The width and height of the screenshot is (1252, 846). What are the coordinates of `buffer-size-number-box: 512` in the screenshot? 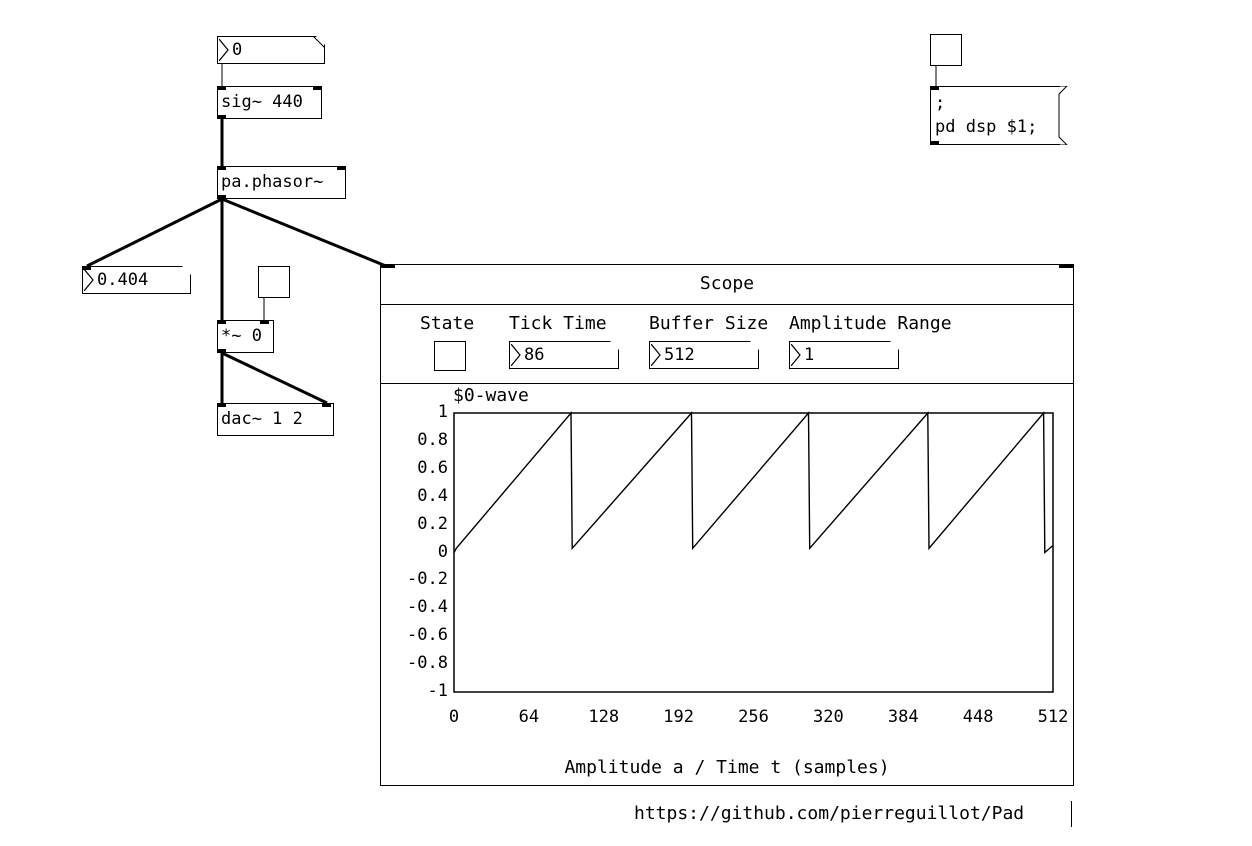 It's located at (704, 355).